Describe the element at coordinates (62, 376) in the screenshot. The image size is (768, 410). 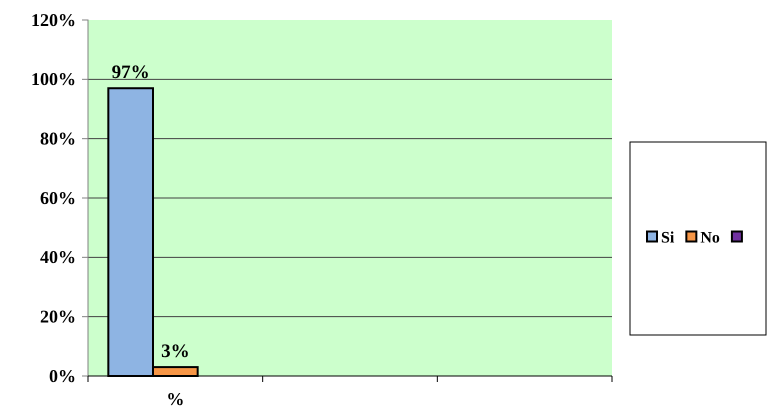
I see `y-tick-label: 0%` at that location.